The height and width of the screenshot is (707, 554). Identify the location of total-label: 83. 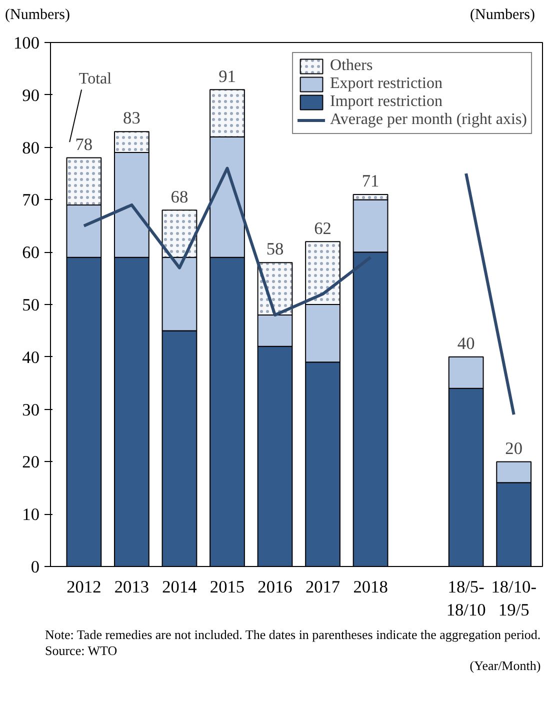
(131, 118).